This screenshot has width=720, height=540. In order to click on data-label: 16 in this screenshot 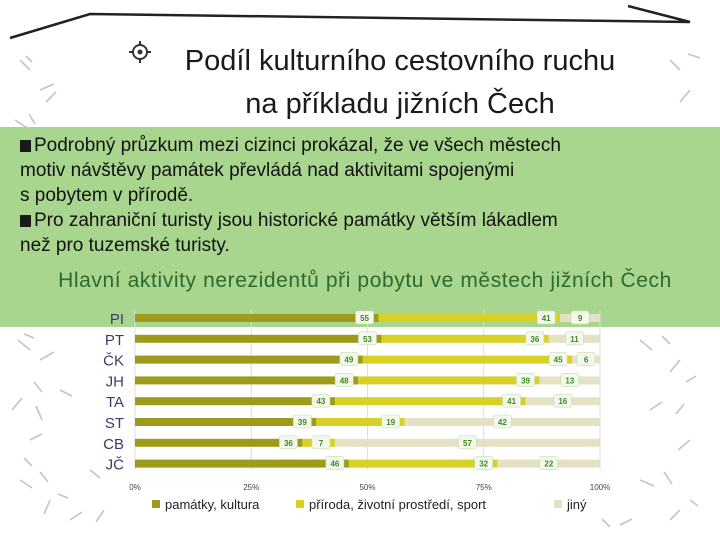, I will do `click(562, 401)`.